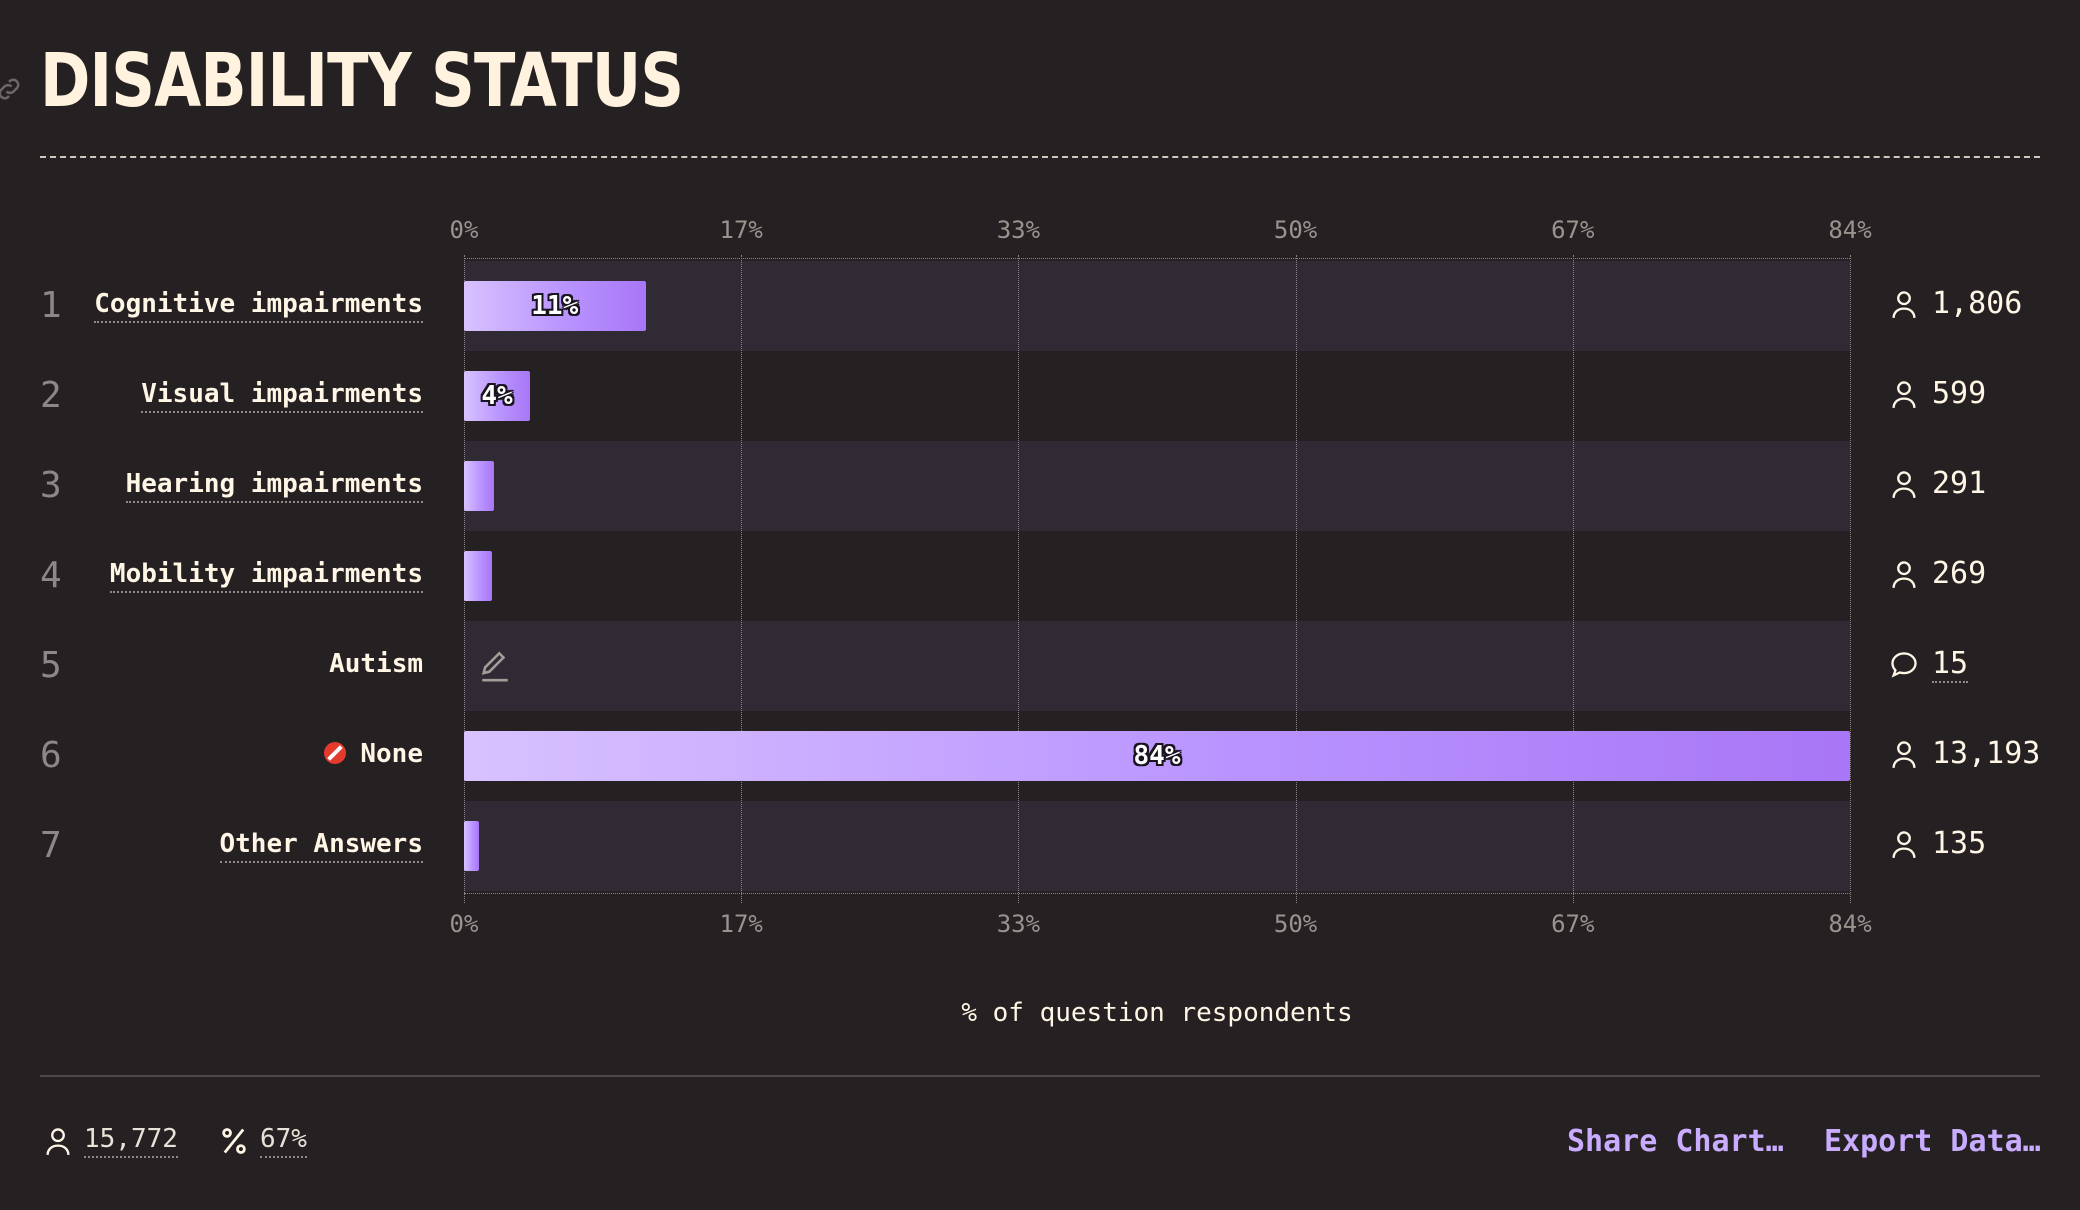 The height and width of the screenshot is (1210, 2080). What do you see at coordinates (12, 89) in the screenshot?
I see `link-icon` at bounding box center [12, 89].